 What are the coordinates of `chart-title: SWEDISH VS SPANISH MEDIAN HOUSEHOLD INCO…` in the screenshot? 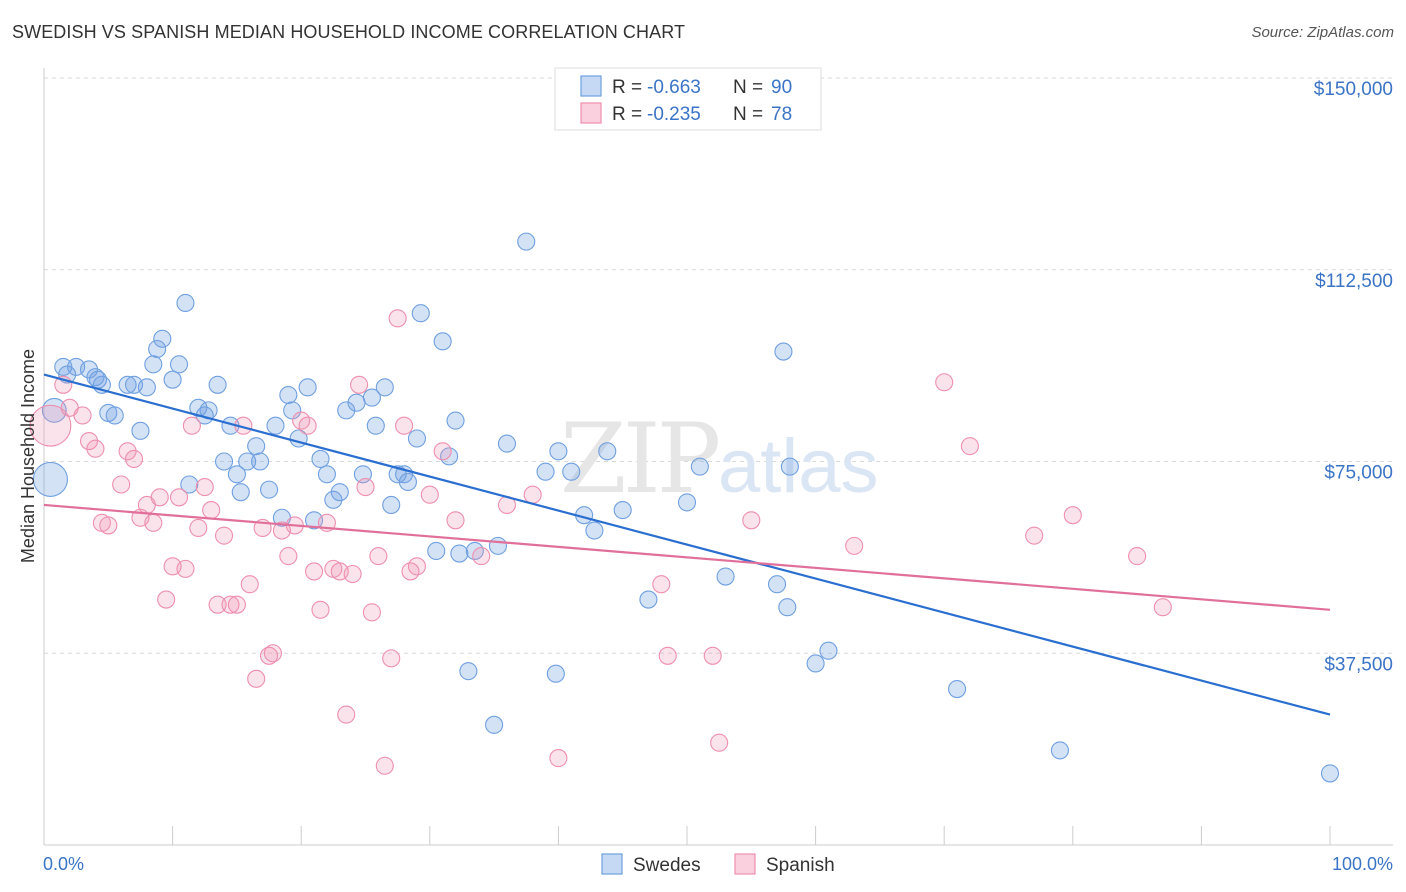 It's located at (349, 32).